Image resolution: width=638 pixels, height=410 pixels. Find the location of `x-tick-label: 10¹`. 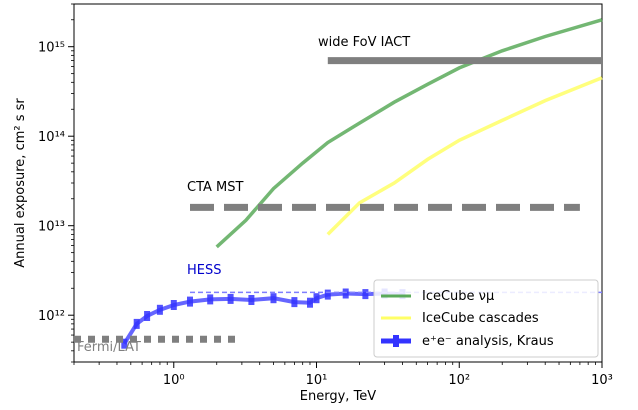

x-tick-label: 10¹ is located at coordinates (317, 380).